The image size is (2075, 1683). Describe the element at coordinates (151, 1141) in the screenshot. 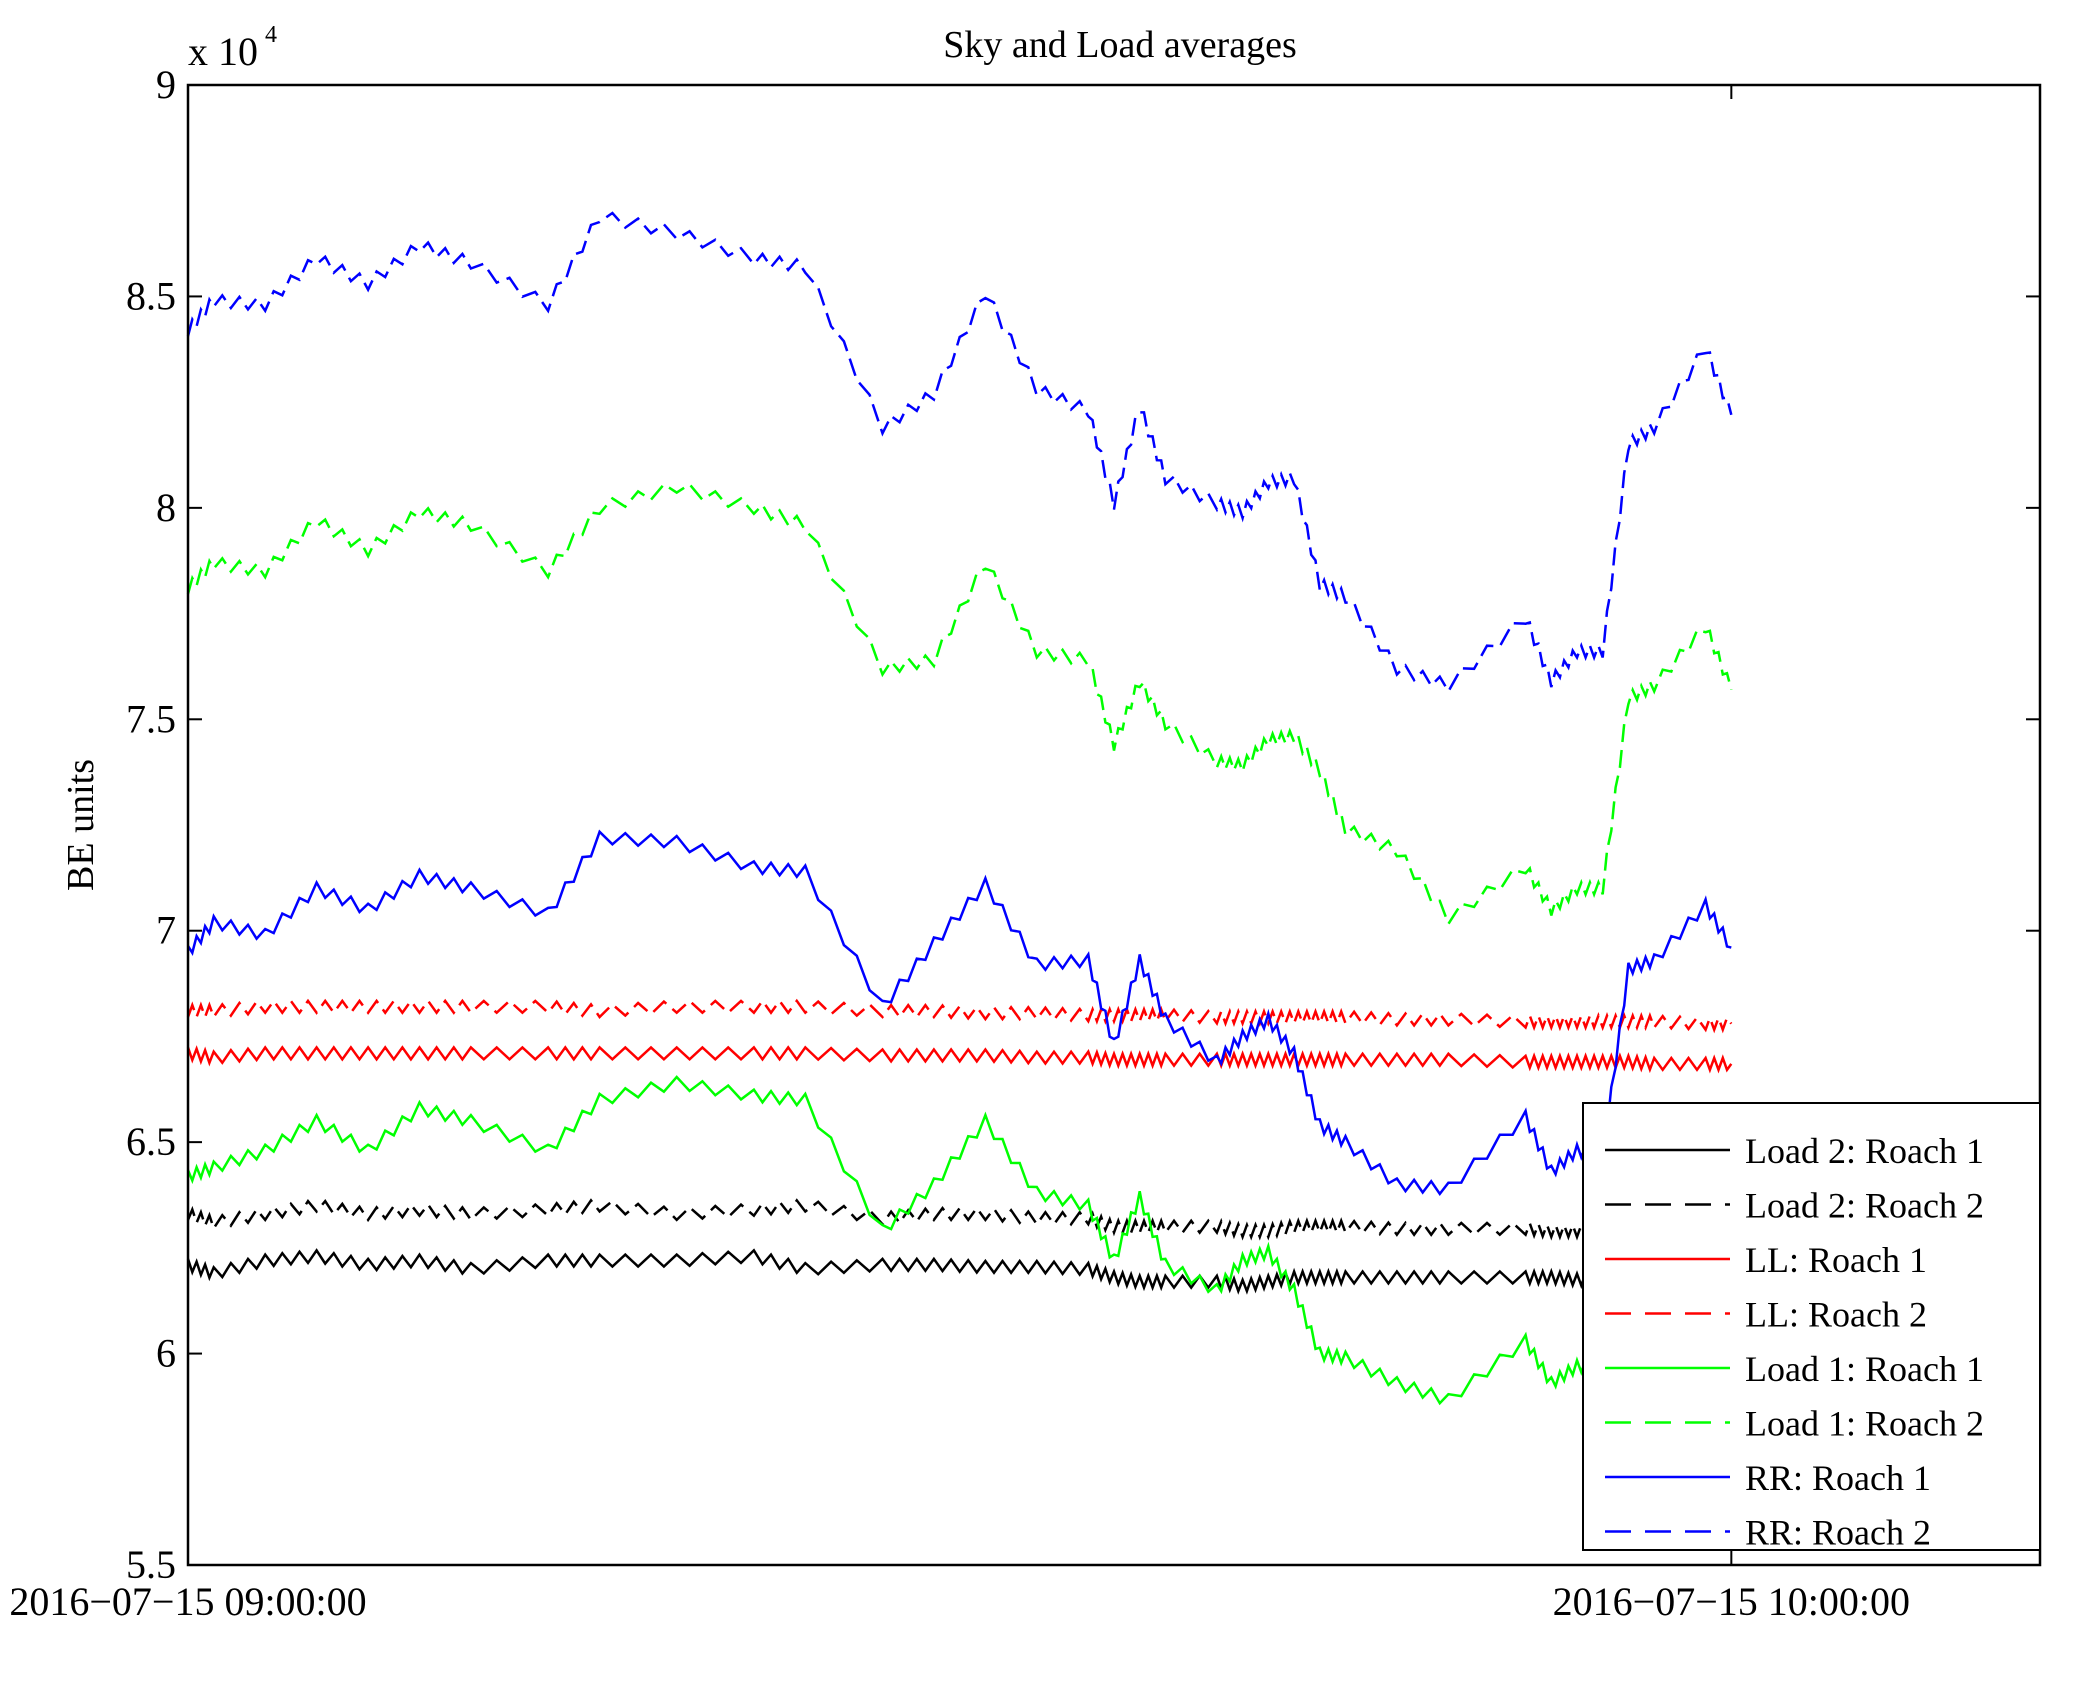

I see `y-tick-label: 6.5` at that location.